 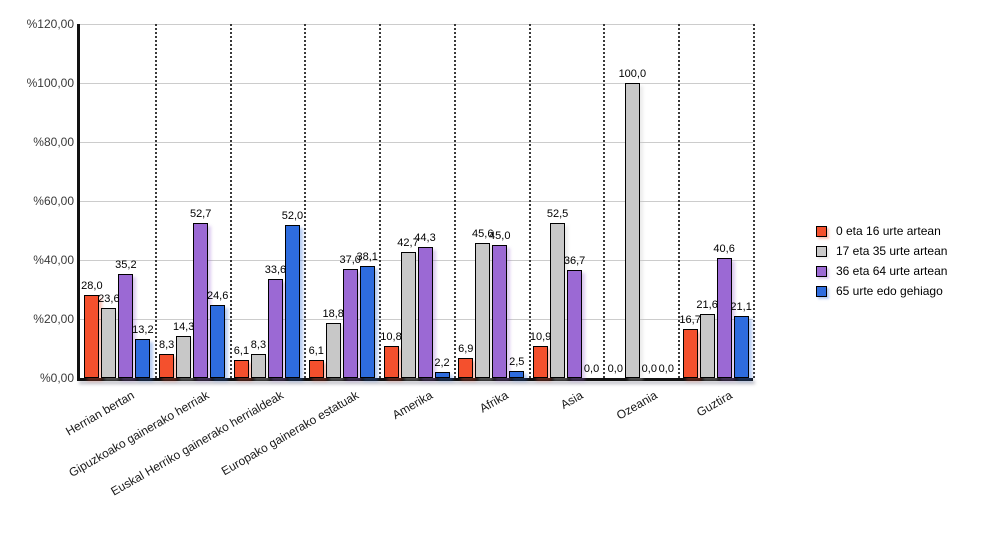 What do you see at coordinates (517, 361) in the screenshot?
I see `bar-value-label: 2,5` at bounding box center [517, 361].